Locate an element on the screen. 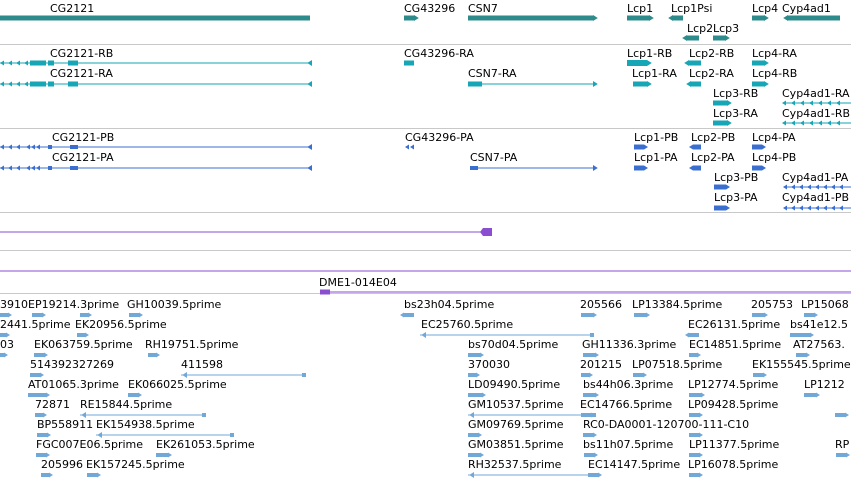 This screenshot has width=851, height=481. est-label: EK20956.5prime is located at coordinates (121, 324).